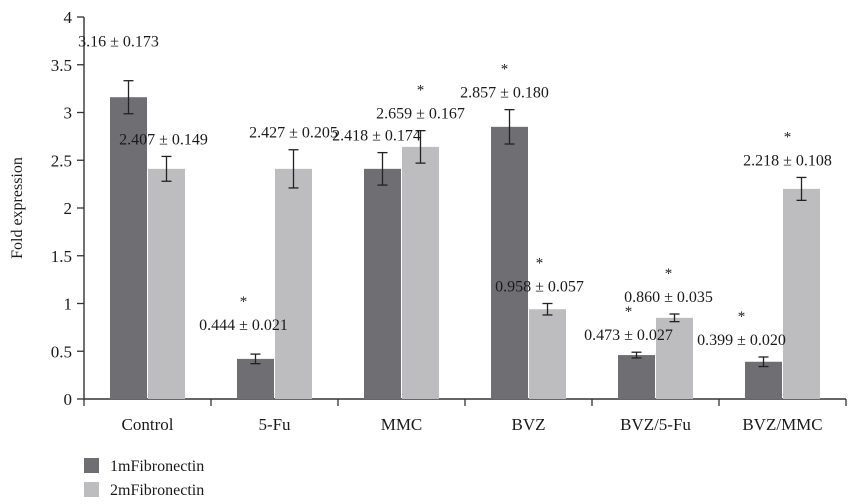 The height and width of the screenshot is (504, 850). Describe the element at coordinates (782, 424) in the screenshot. I see `category-label: BVZ/MMC` at that location.